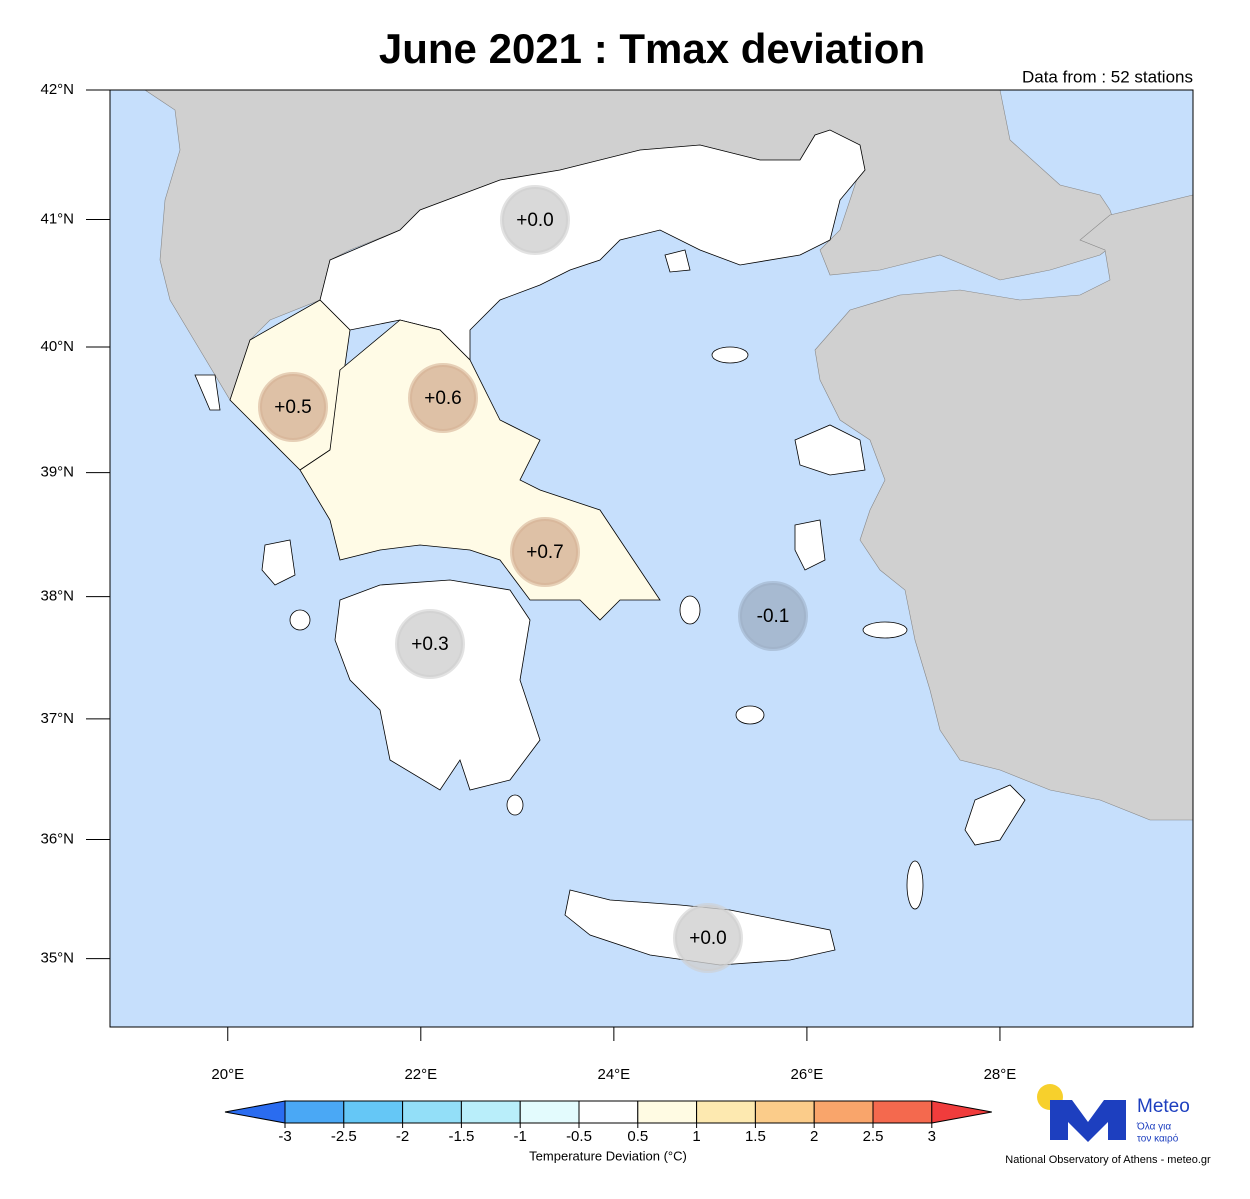  What do you see at coordinates (227, 1074) in the screenshot?
I see `lon-tick-label: 20°E` at bounding box center [227, 1074].